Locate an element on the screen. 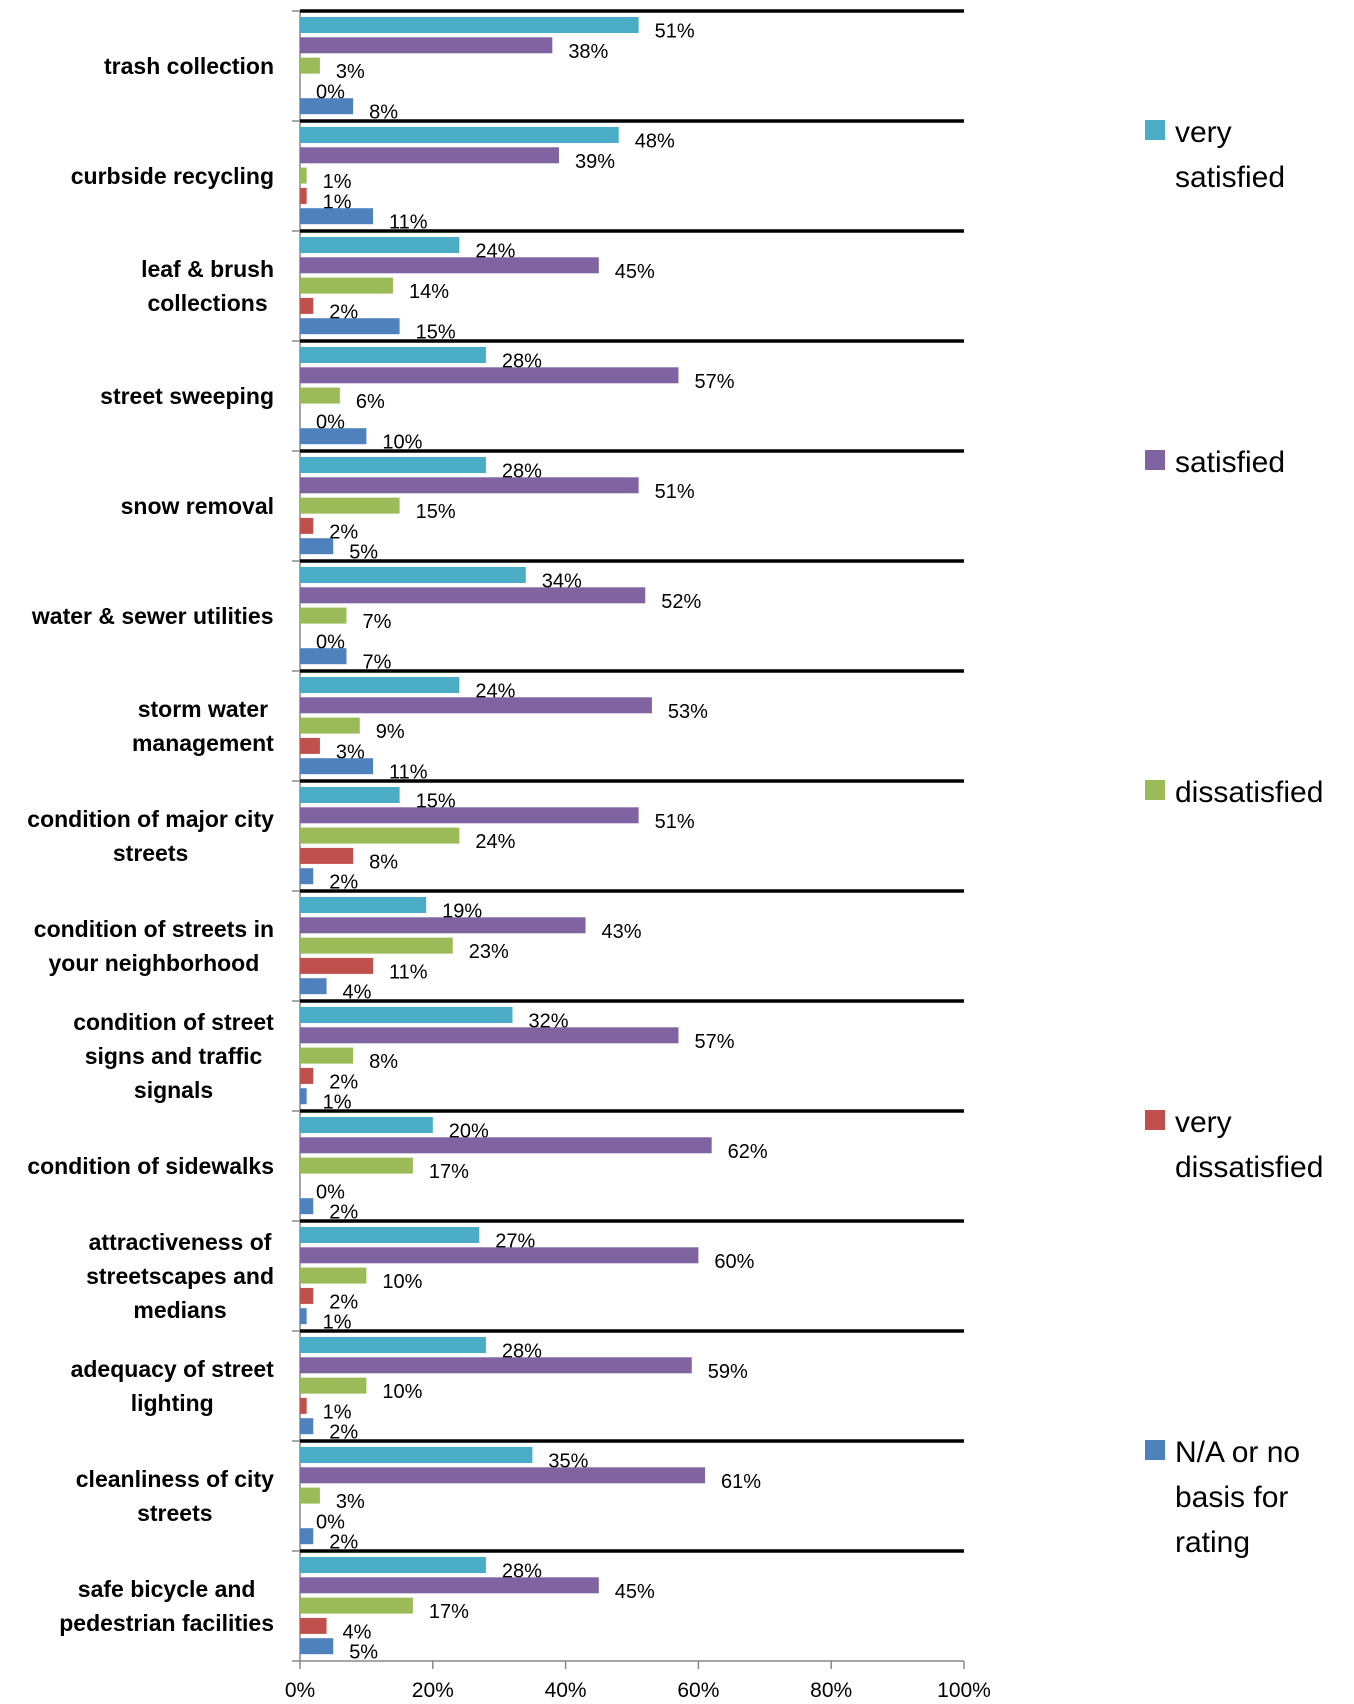  value-label-satisfied-condition-of-sidewalks: 62% is located at coordinates (748, 1152).